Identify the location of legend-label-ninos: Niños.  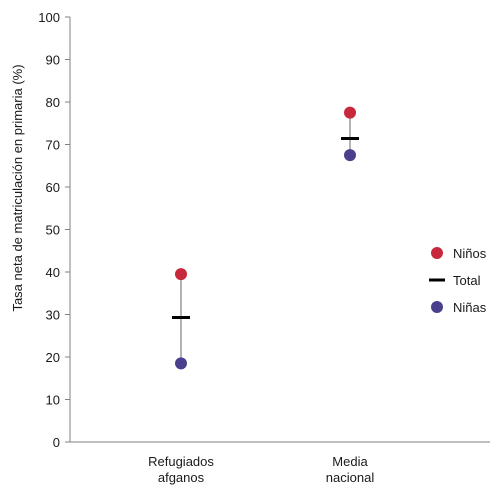
(470, 253).